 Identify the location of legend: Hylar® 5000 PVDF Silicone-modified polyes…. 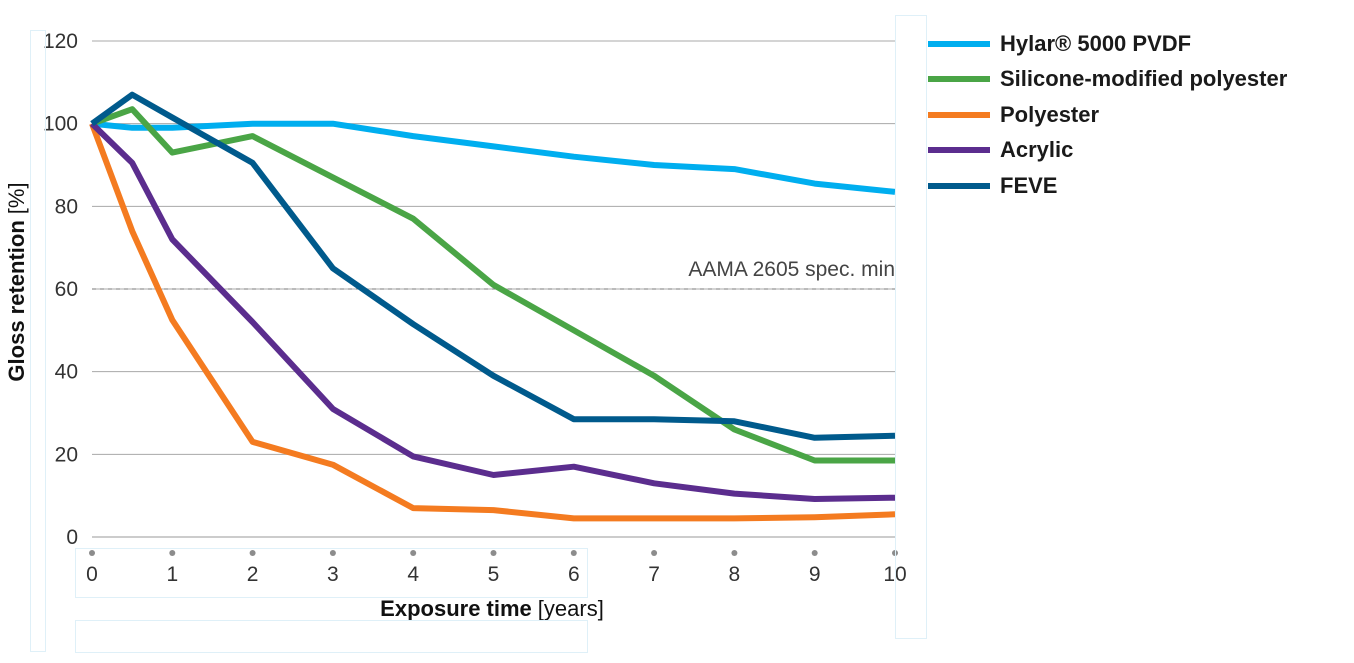
(1107, 115).